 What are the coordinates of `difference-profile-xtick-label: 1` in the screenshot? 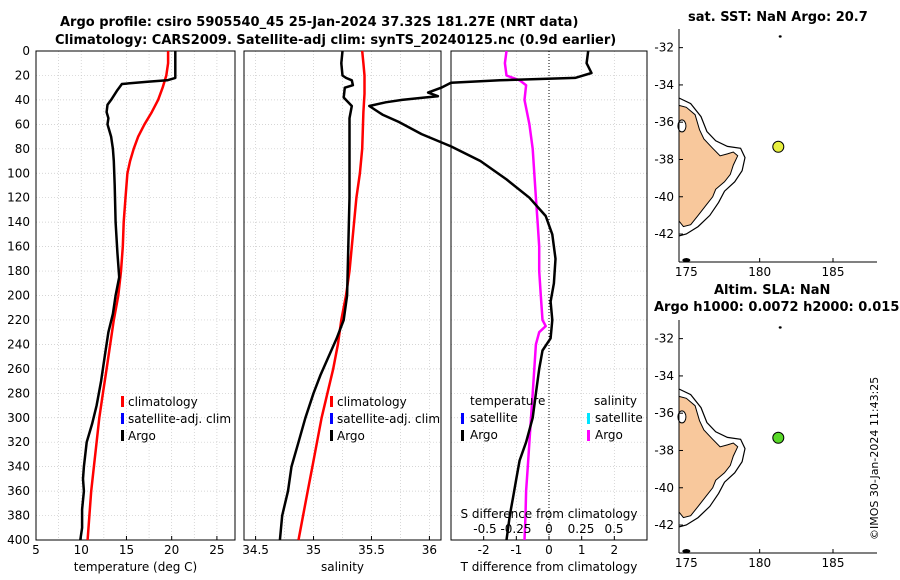 It's located at (582, 550).